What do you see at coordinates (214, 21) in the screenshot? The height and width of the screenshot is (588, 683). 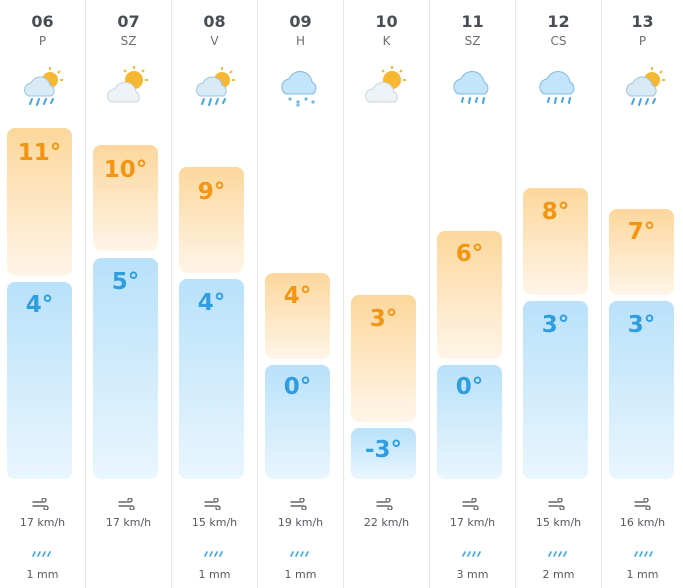 I see `day-number: 08` at bounding box center [214, 21].